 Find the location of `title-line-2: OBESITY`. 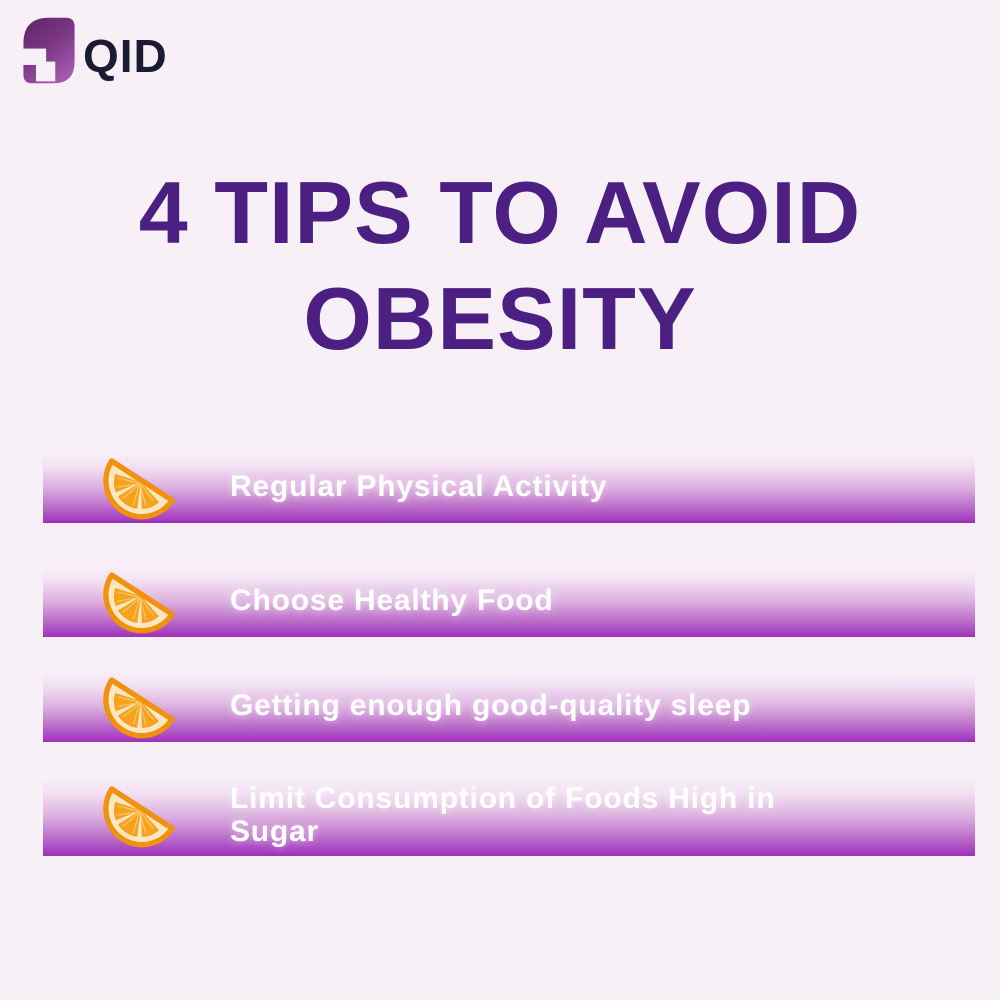

title-line-2: OBESITY is located at coordinates (500, 318).